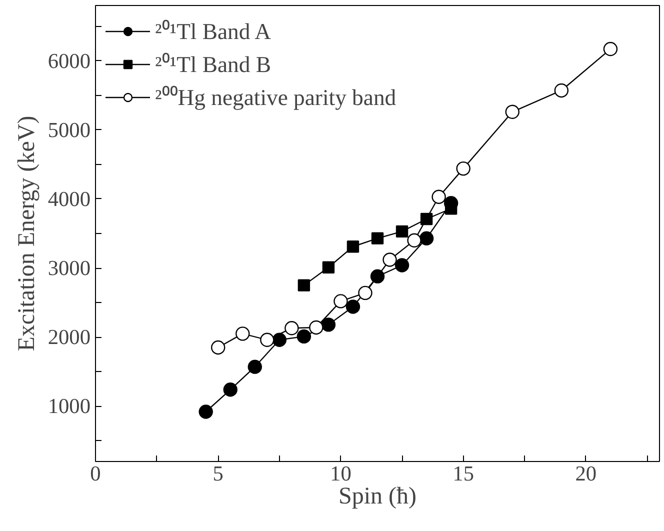 The image size is (664, 531). What do you see at coordinates (69, 60) in the screenshot?
I see `y-tick-label: 6000` at bounding box center [69, 60].